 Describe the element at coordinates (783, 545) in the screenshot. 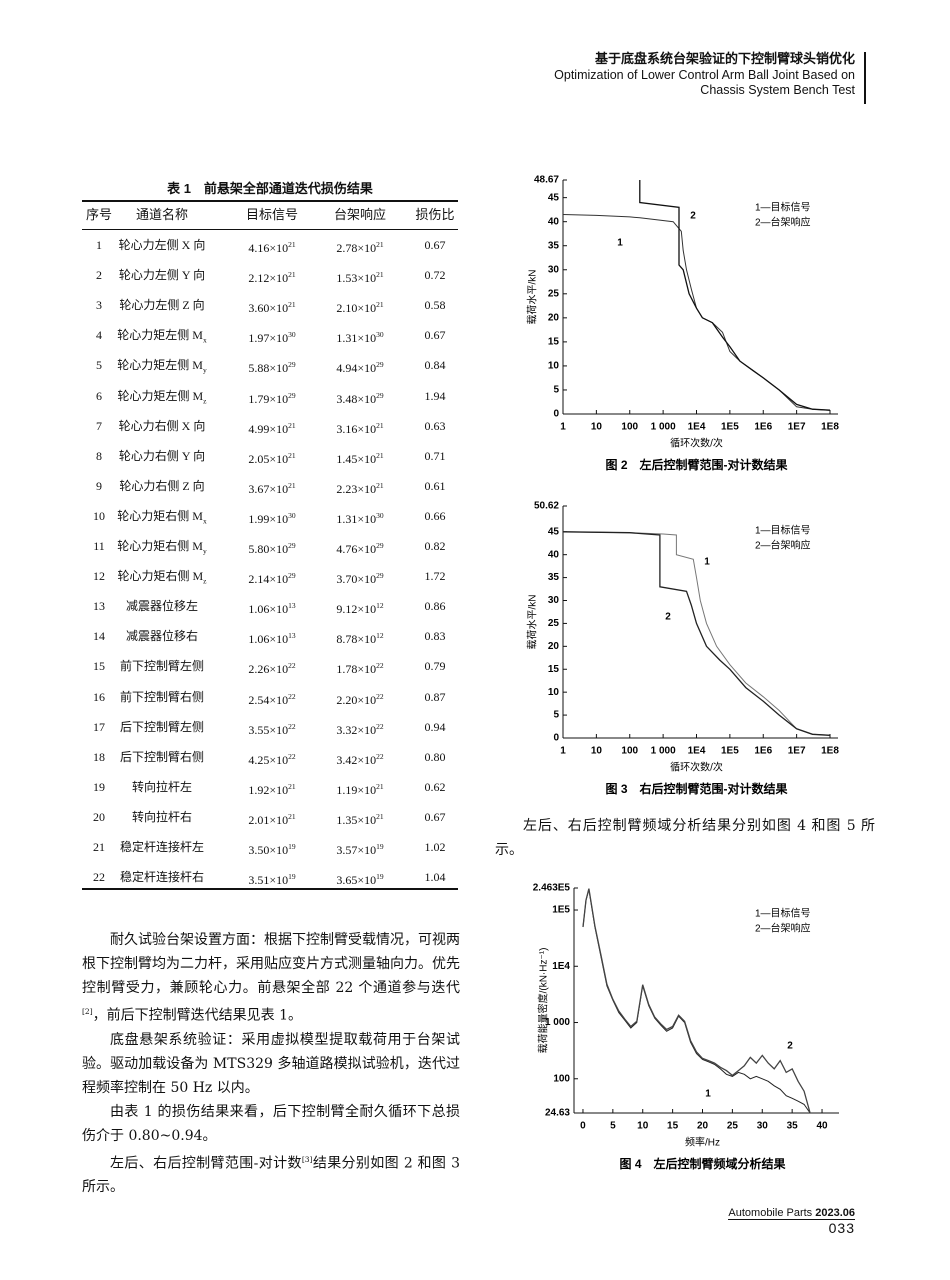

I see `legend-entry: 2—台架响应` at that location.